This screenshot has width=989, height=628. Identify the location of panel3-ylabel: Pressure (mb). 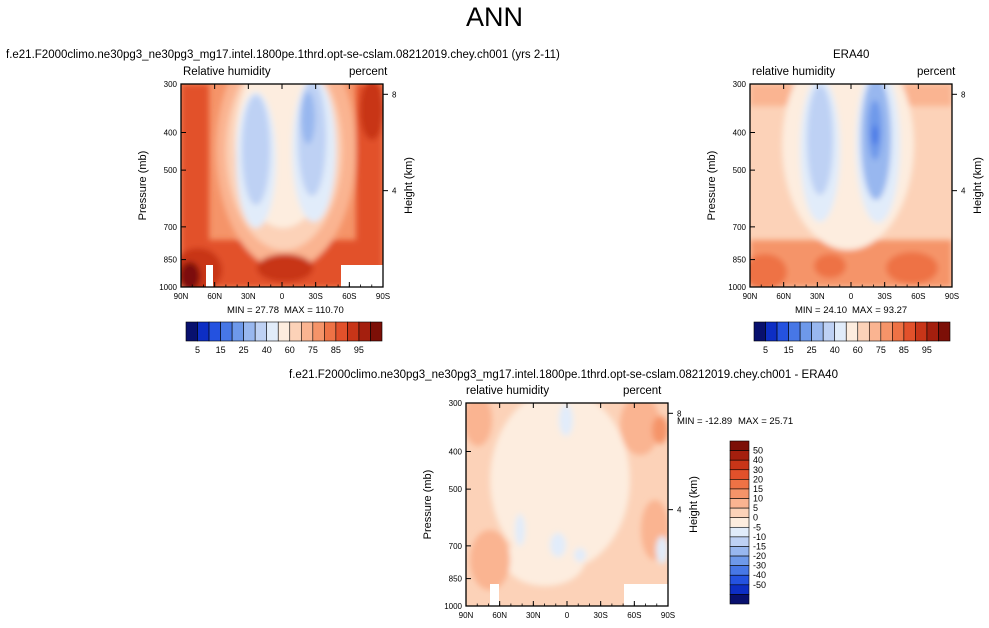
(428, 505).